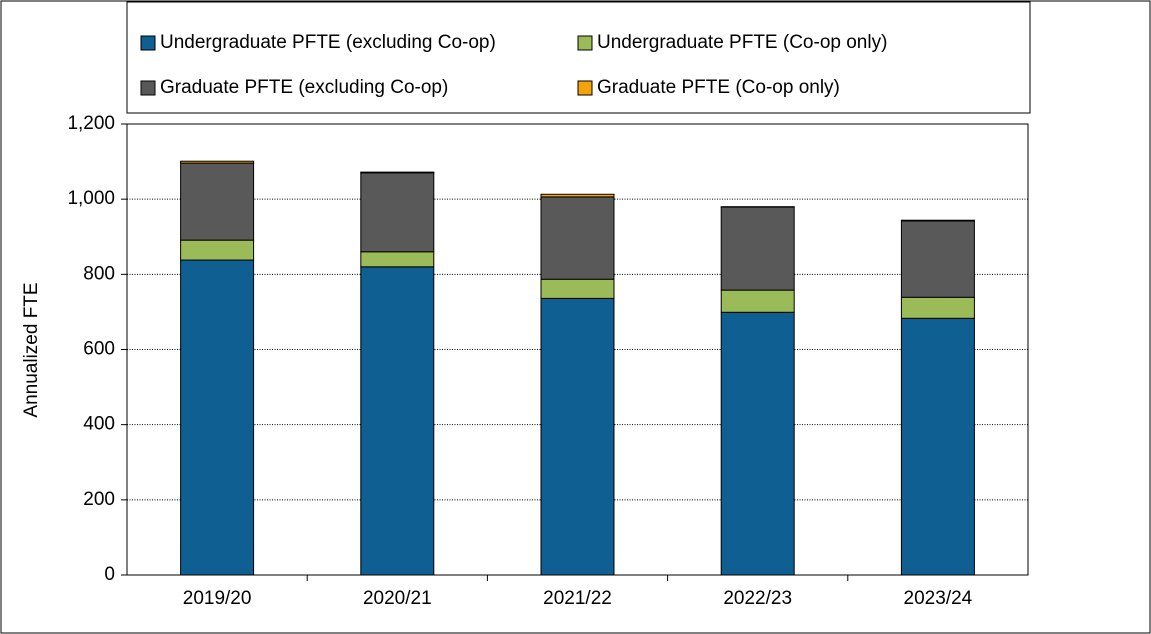 This screenshot has height=634, width=1151. Describe the element at coordinates (757, 598) in the screenshot. I see `x-tick-label: 2022/23` at that location.